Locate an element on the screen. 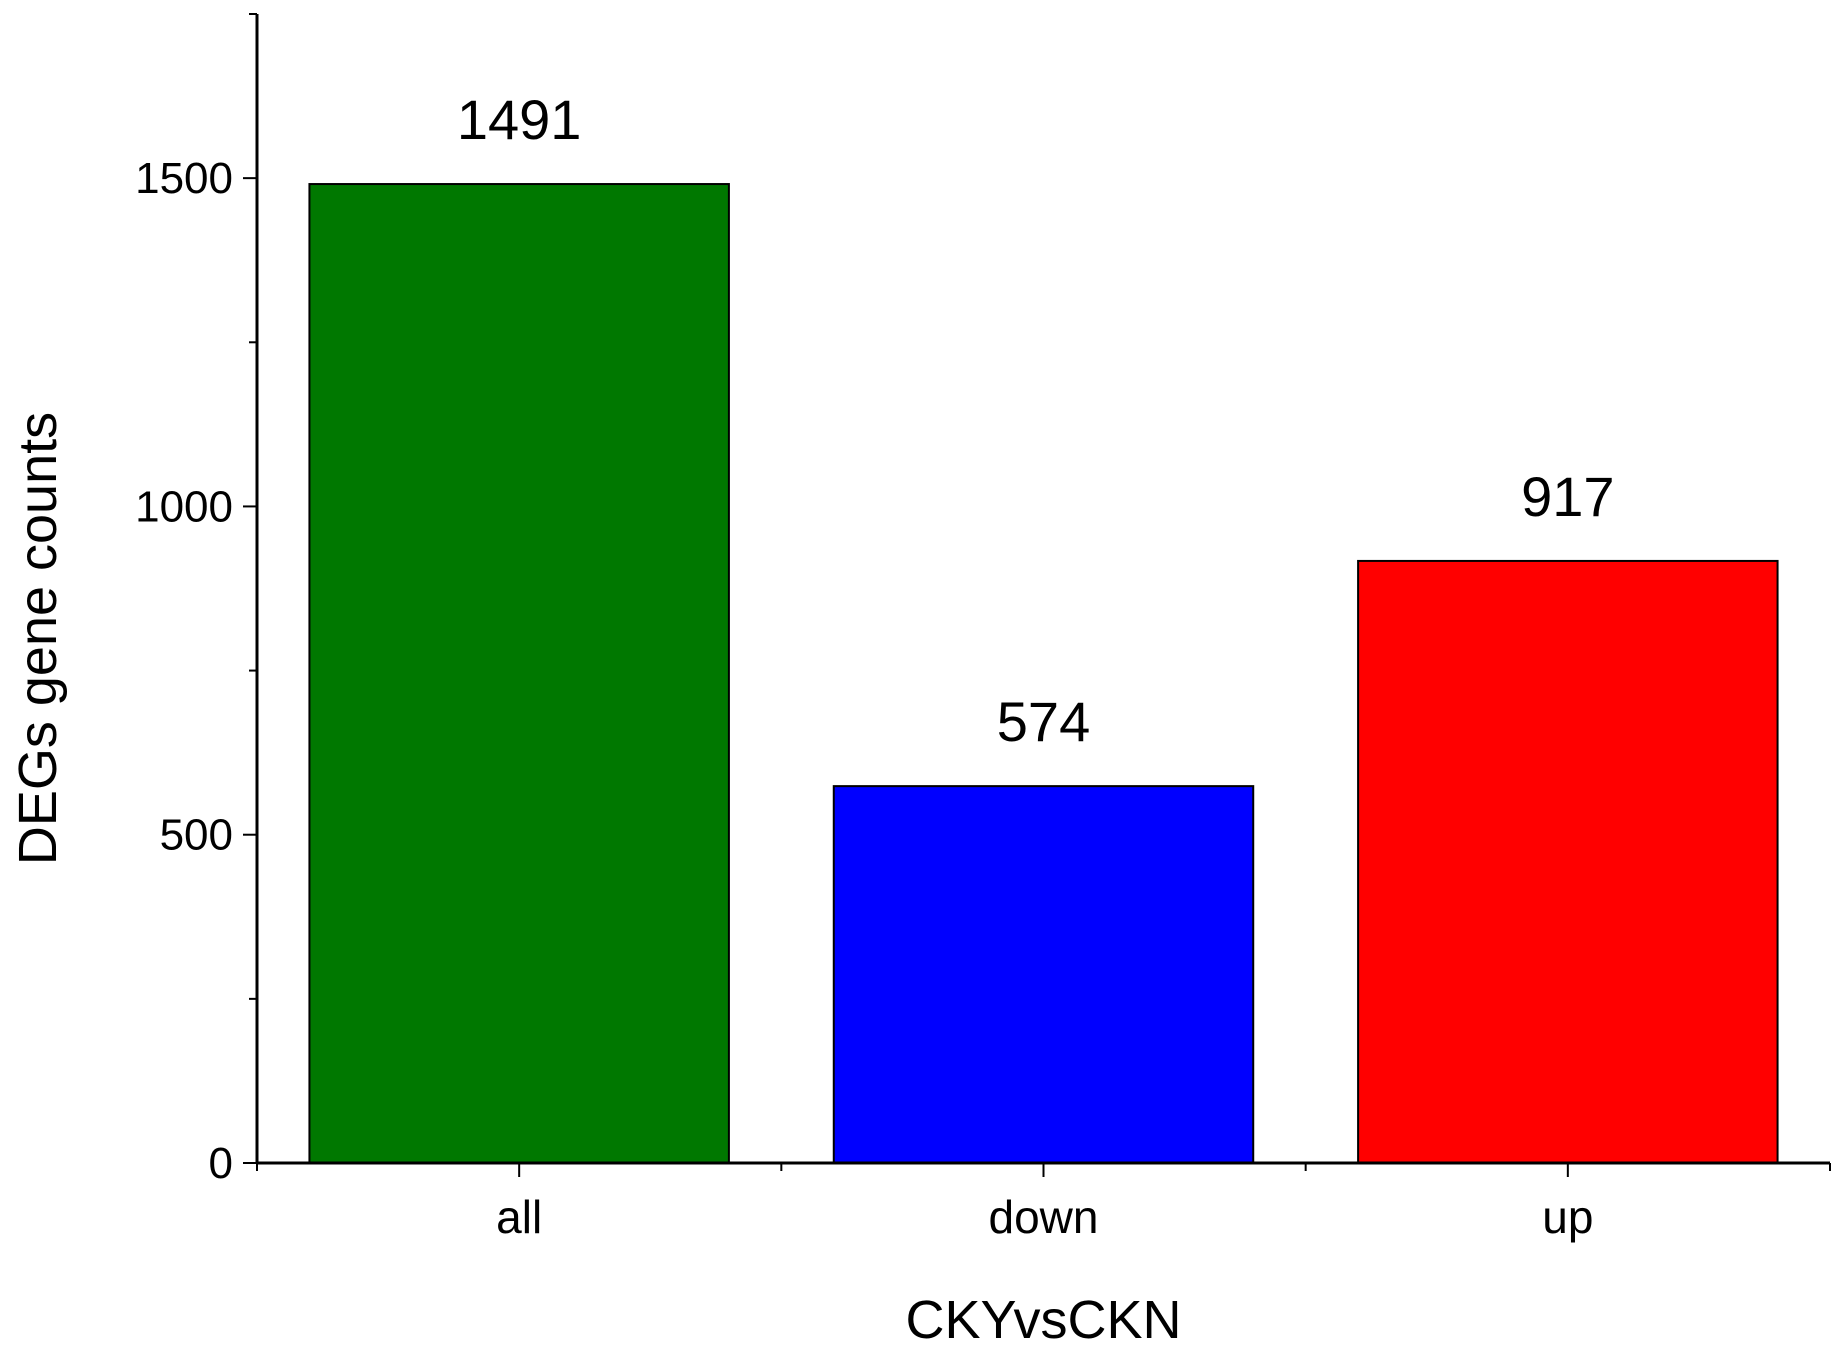 This screenshot has height=1357, width=1842. x-tick-label-up: up is located at coordinates (1567, 1217).